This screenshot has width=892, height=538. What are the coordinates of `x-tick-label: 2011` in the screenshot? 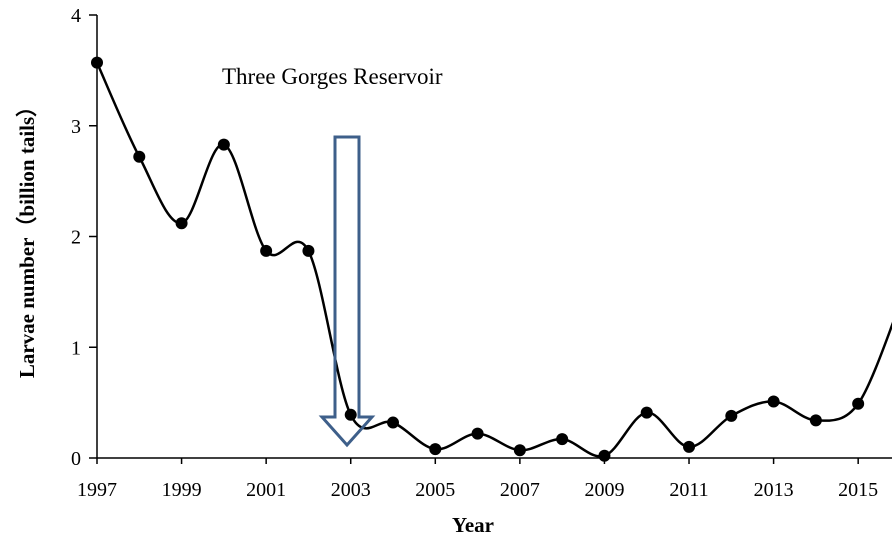 It's located at (688, 490).